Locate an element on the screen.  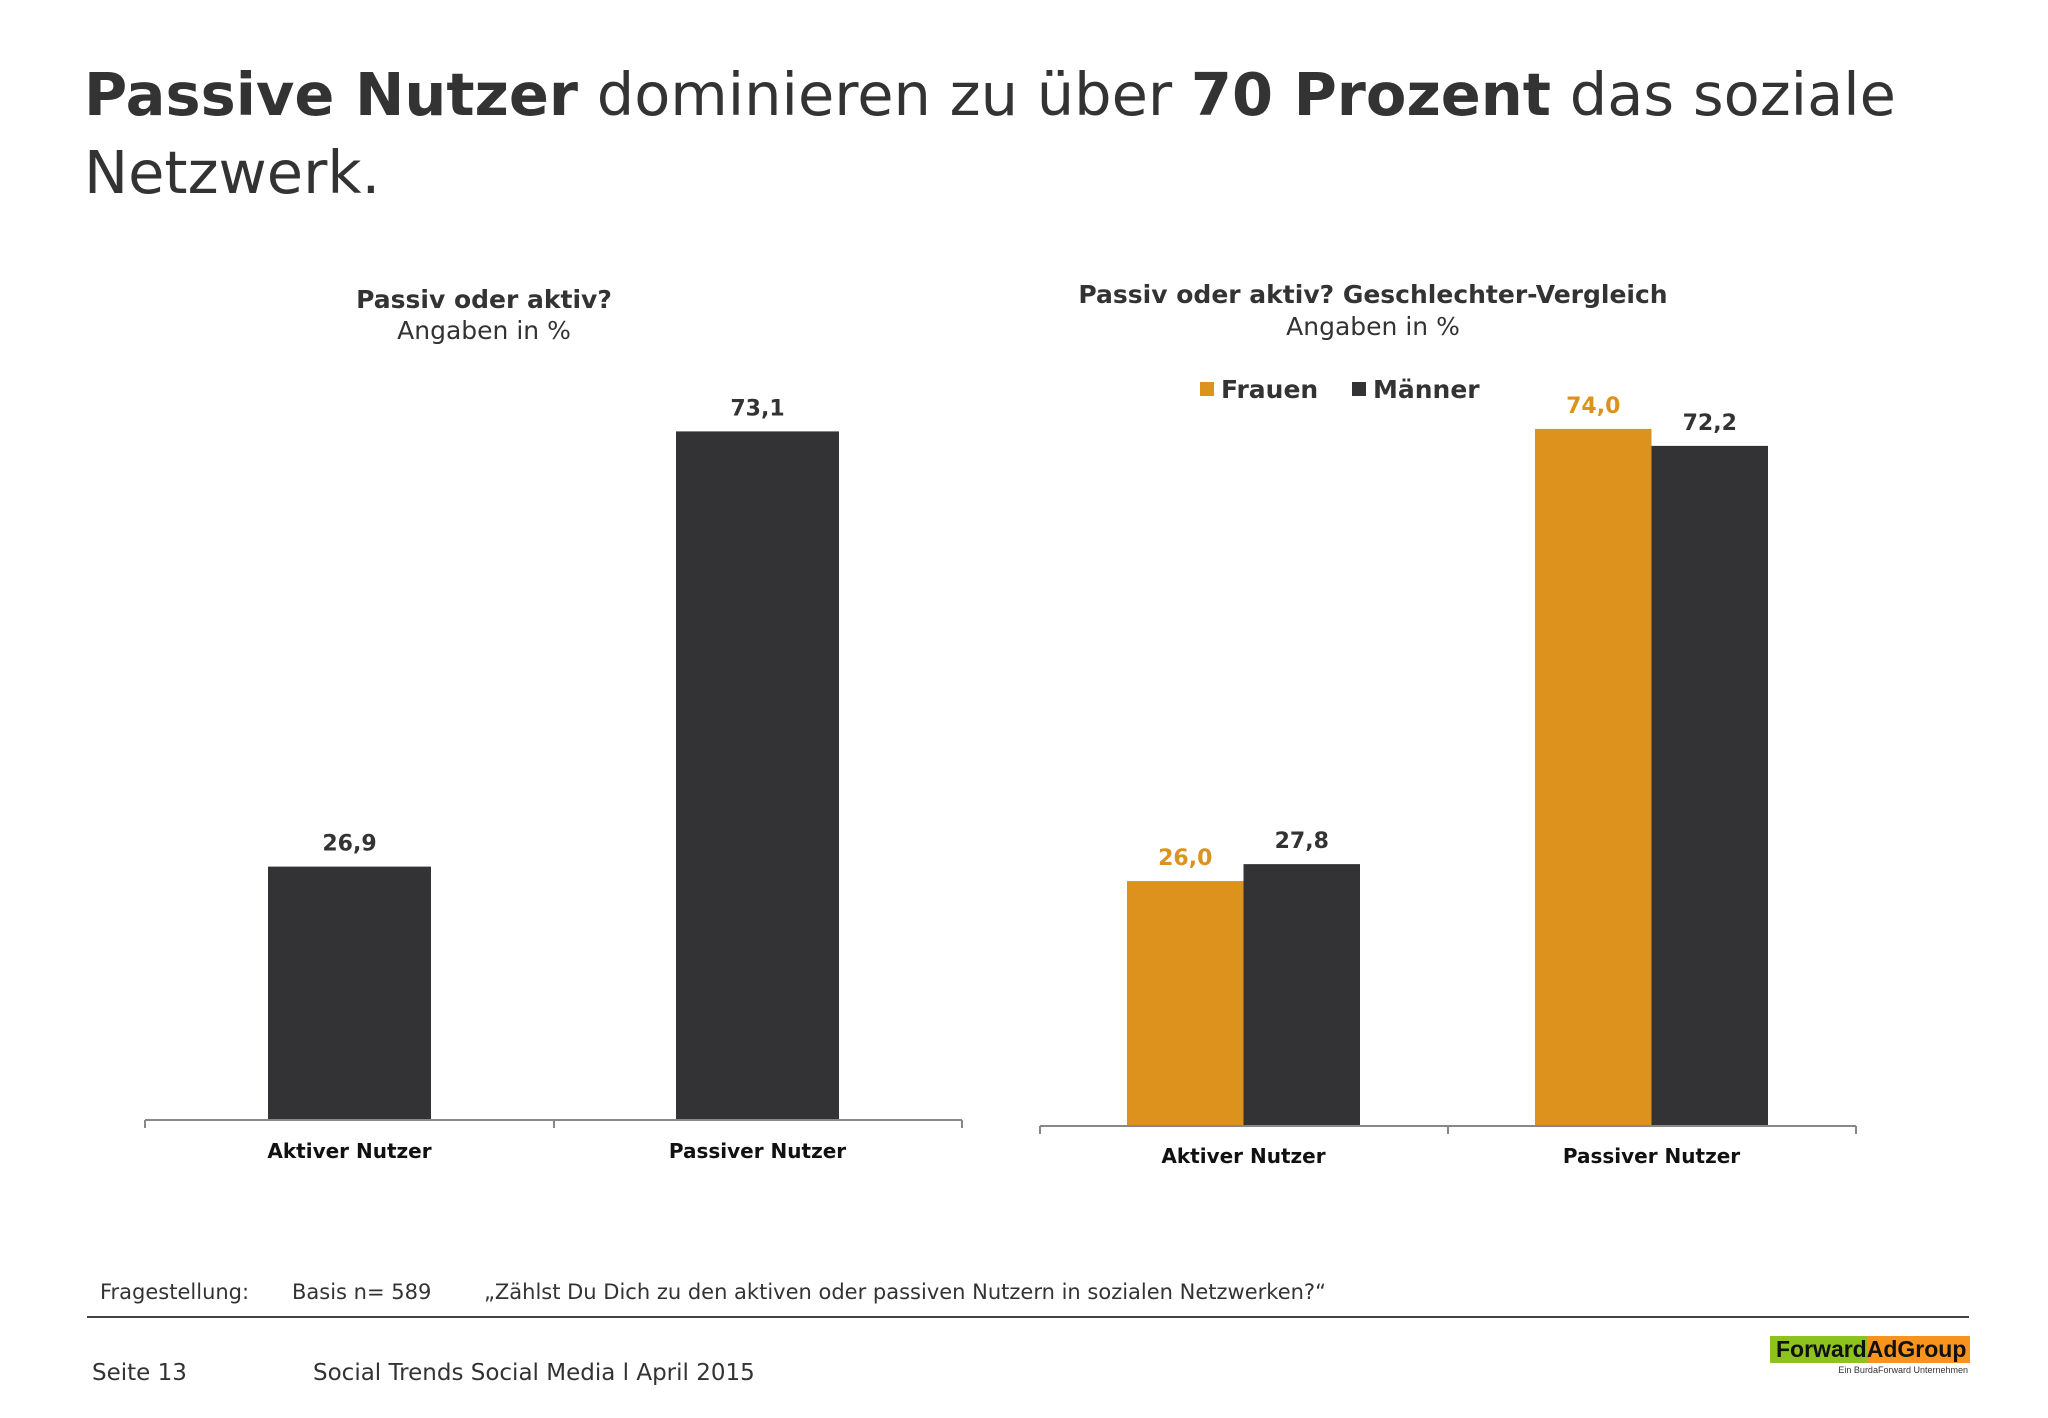
legend-label: Männer is located at coordinates (1426, 389).